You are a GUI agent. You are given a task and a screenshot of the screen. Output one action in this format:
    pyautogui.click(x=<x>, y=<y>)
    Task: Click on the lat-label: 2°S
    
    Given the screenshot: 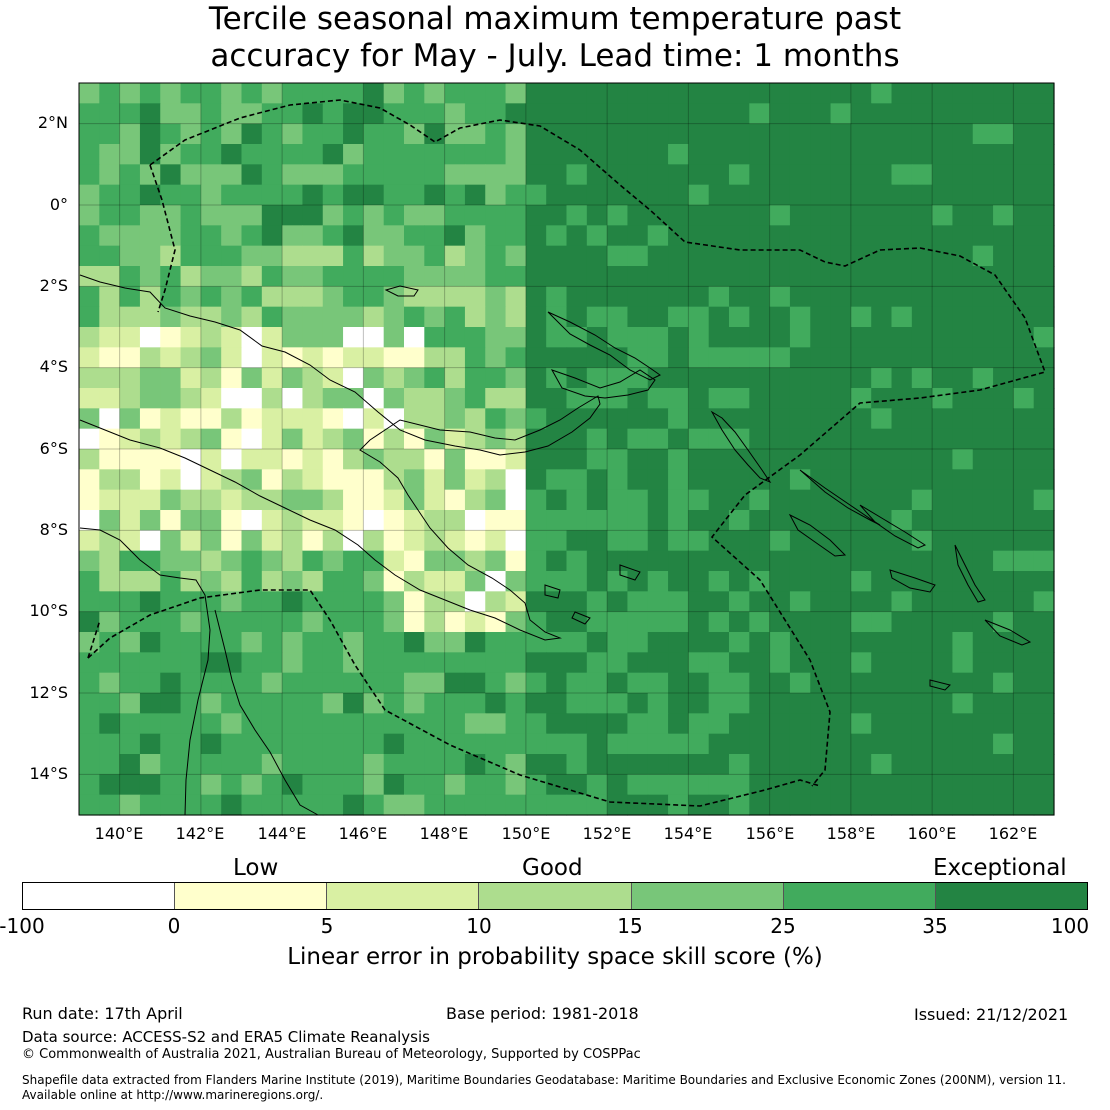 What is the action you would take?
    pyautogui.click(x=53, y=285)
    